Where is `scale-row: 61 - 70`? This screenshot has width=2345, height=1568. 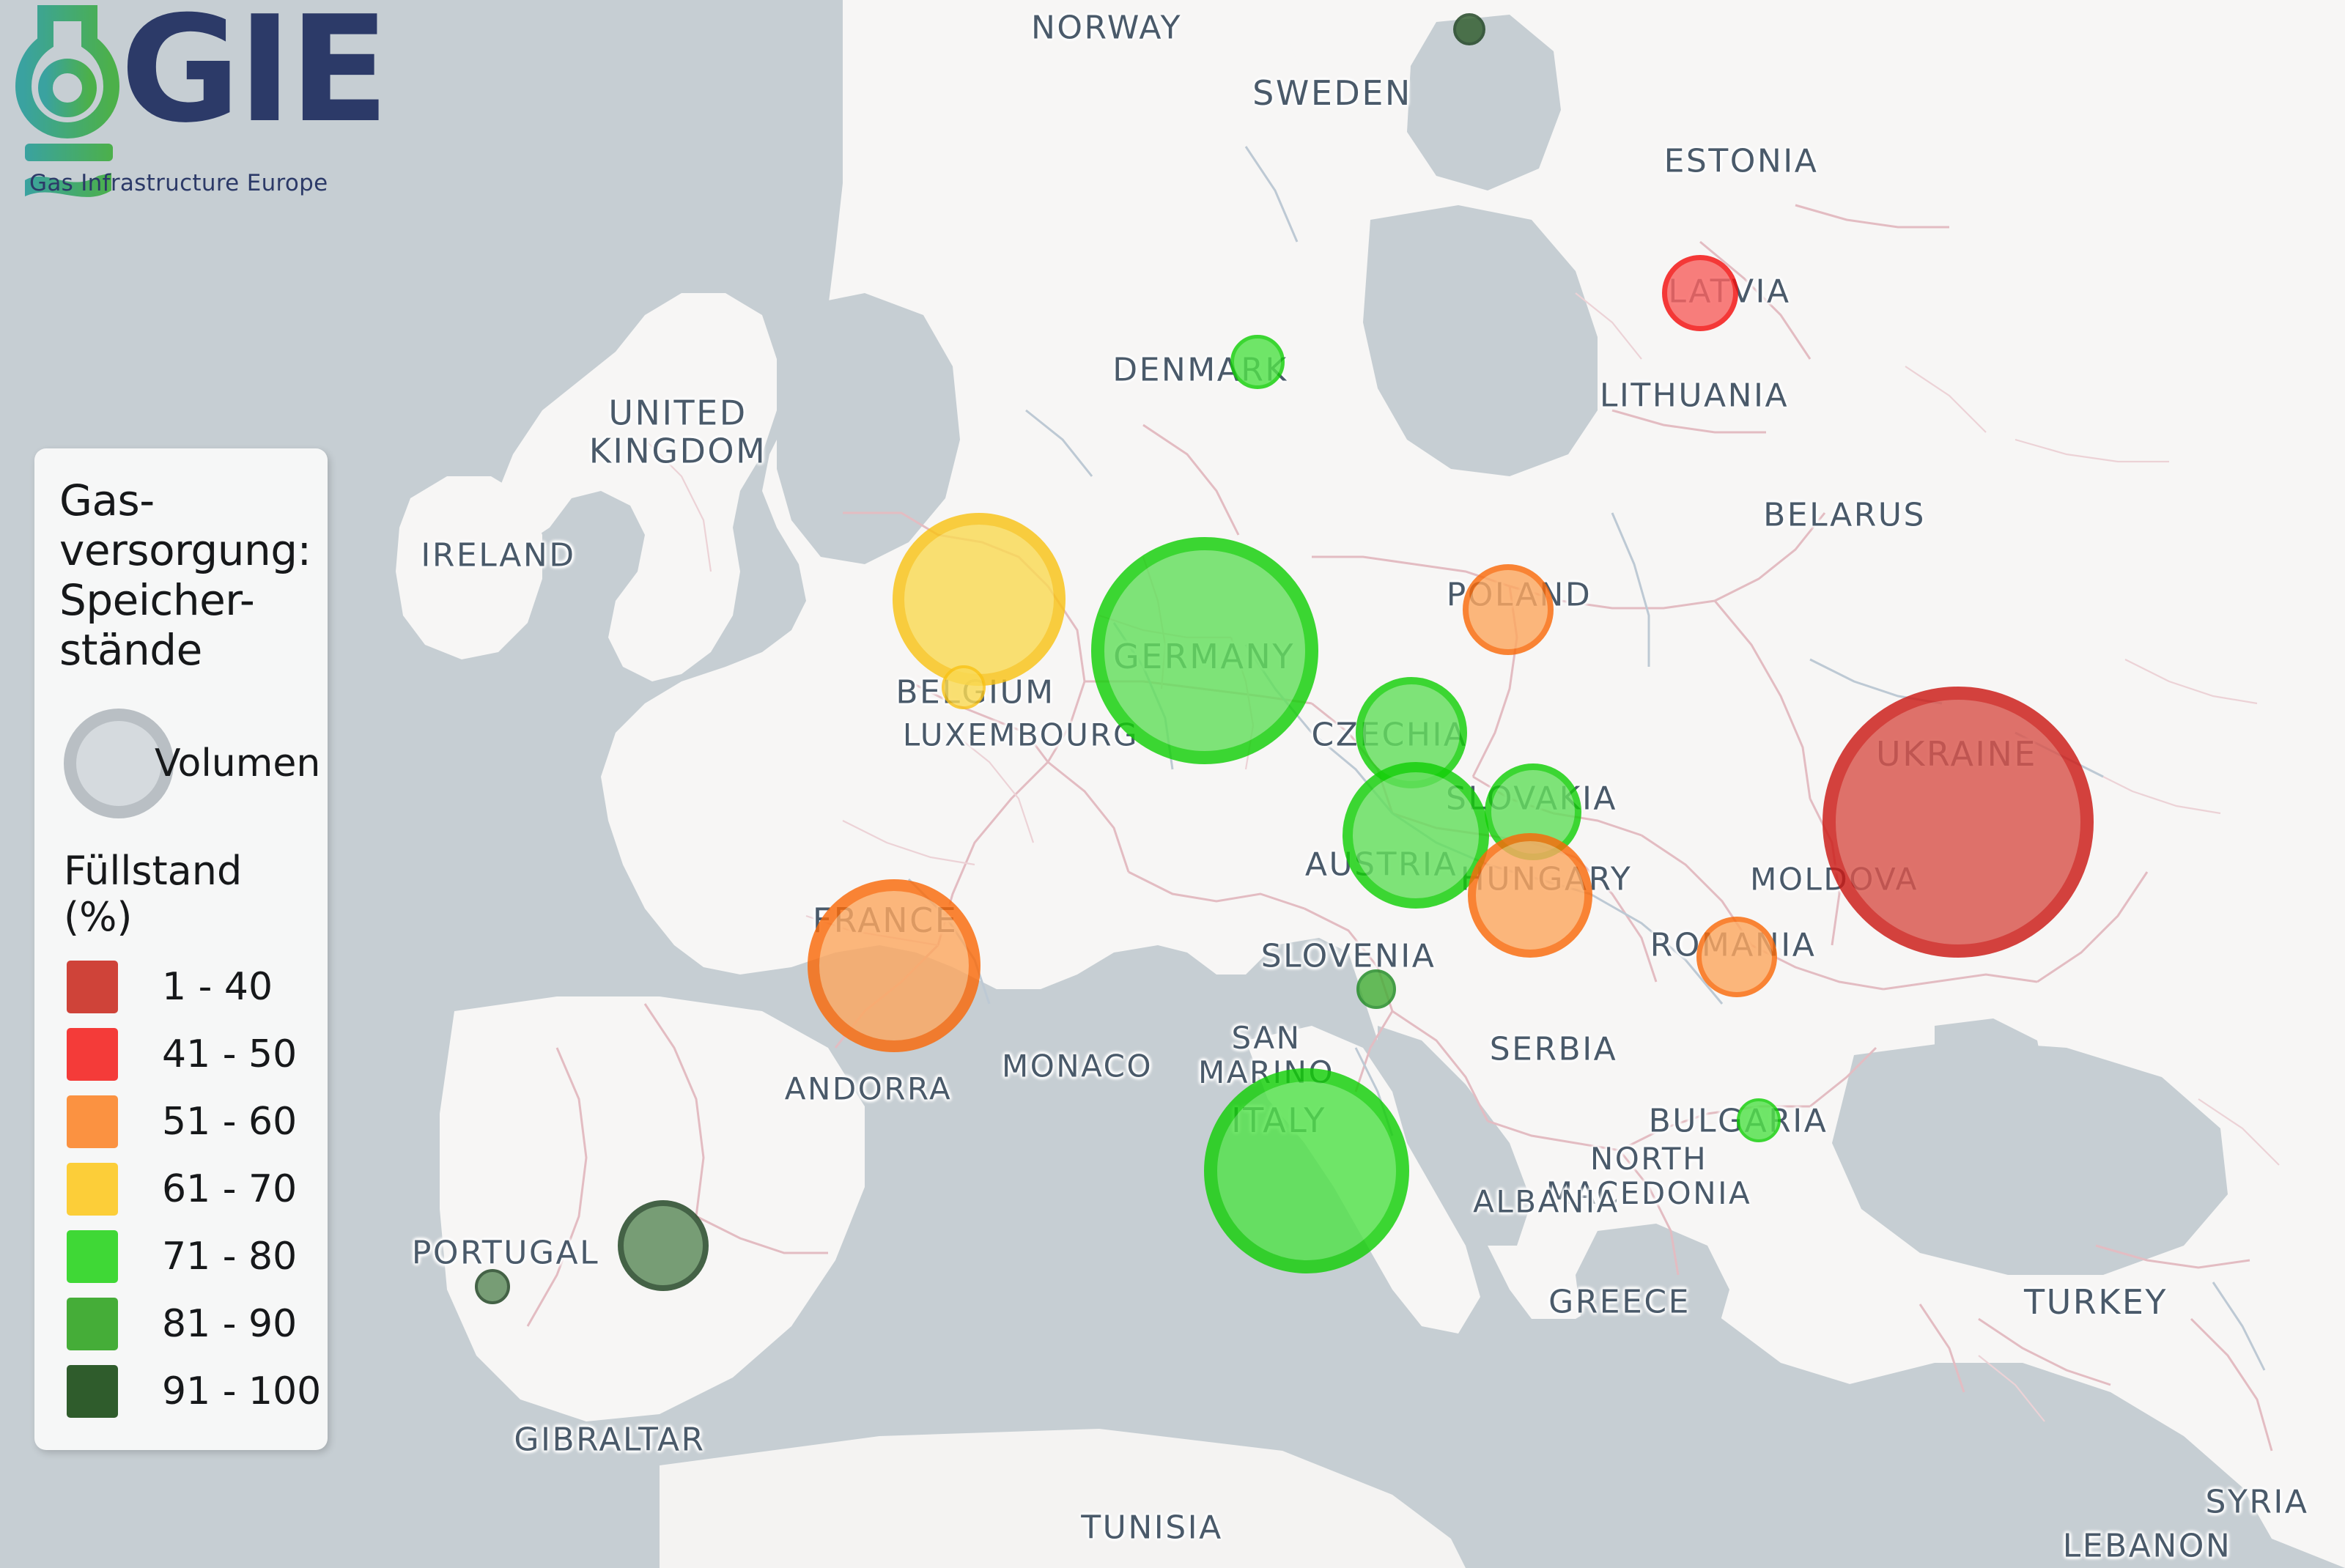
scale-row: 61 - 70 is located at coordinates (181, 1189).